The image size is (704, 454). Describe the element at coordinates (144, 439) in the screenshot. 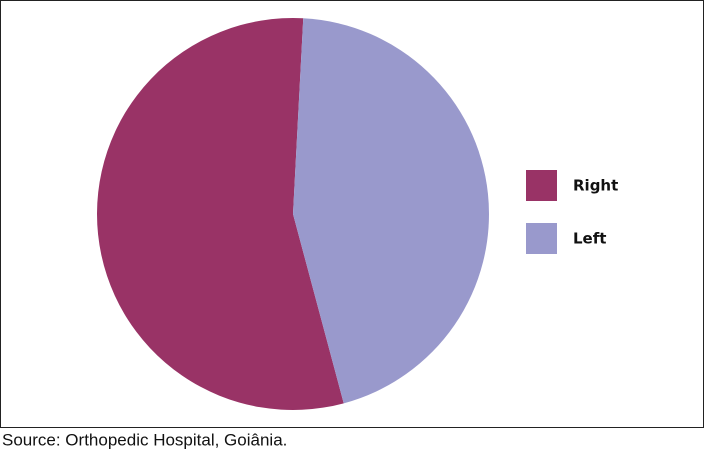

I see `source-note: Source: Orthopedic Hospital, Goiânia.` at that location.